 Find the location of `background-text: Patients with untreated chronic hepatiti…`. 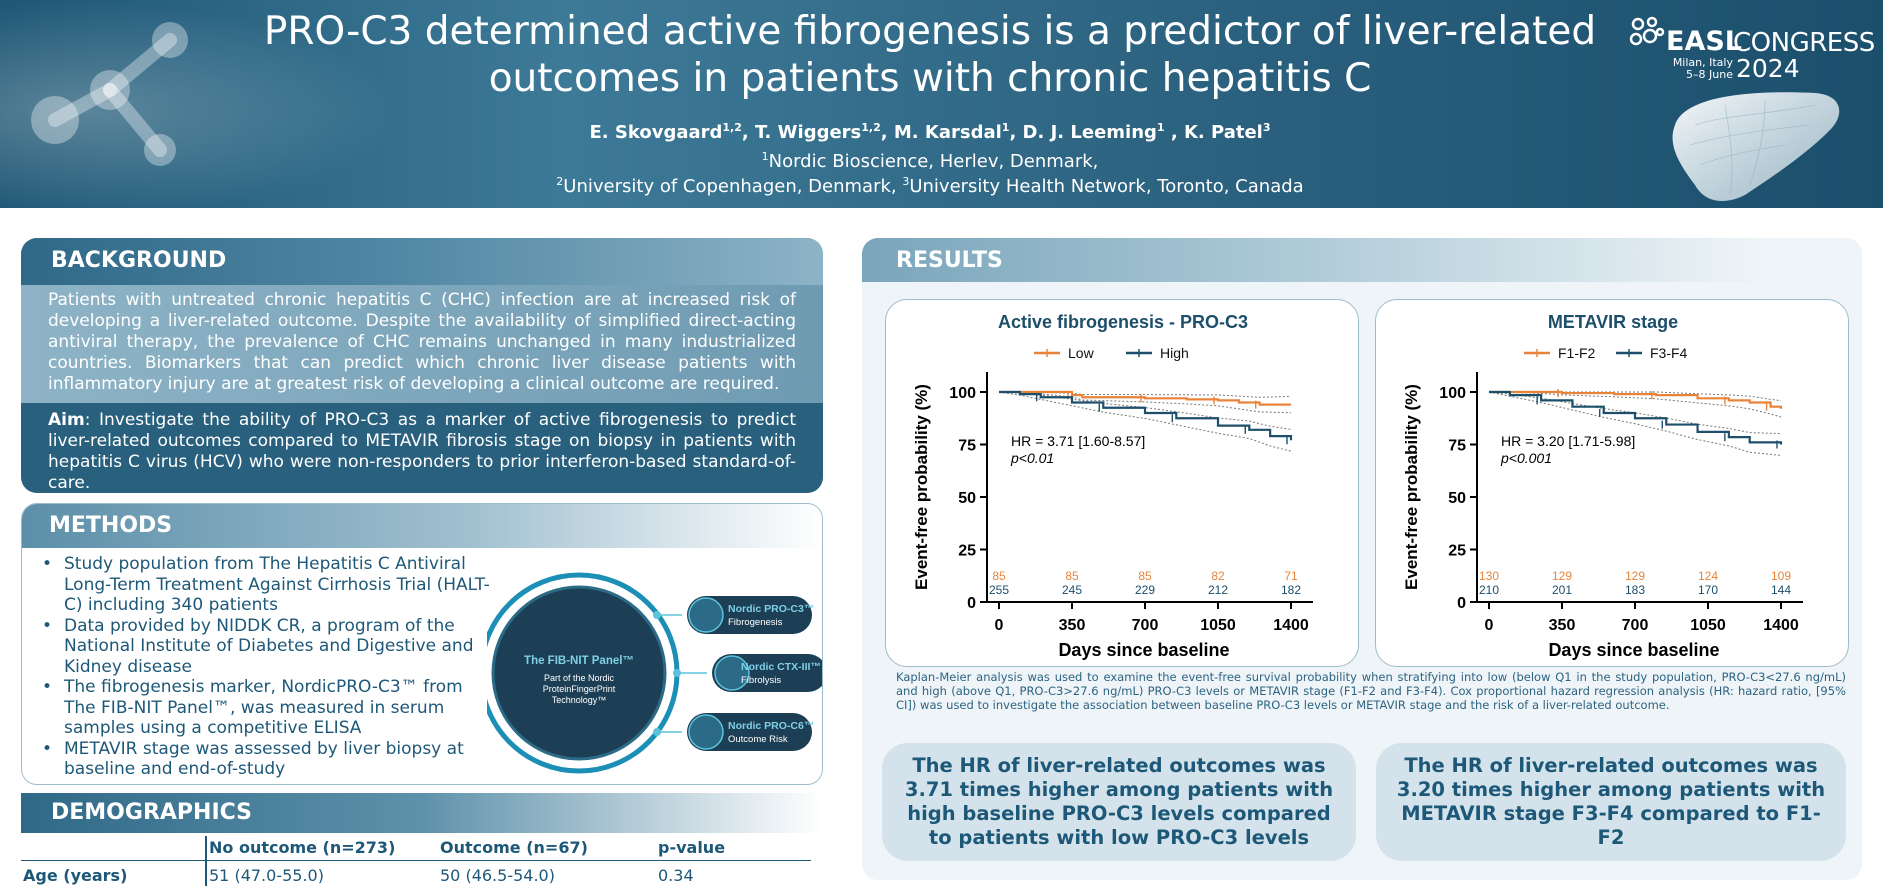

background-text: Patients with untreated chronic hepatiti… is located at coordinates (422, 342).